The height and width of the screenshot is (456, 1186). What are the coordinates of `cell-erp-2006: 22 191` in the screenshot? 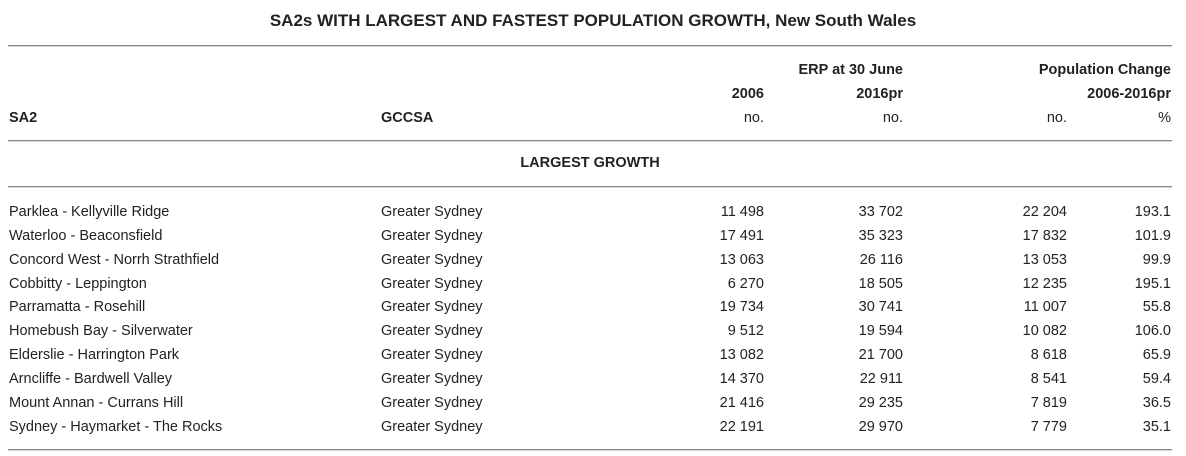 It's located at (741, 427).